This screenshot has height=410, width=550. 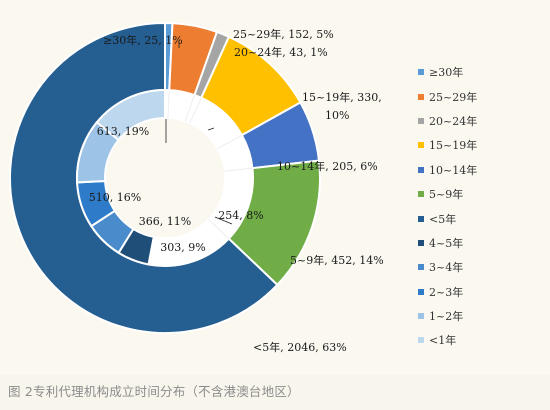 I want to click on outer-data-label: <5年, 2046, 63%, so click(x=300, y=347).